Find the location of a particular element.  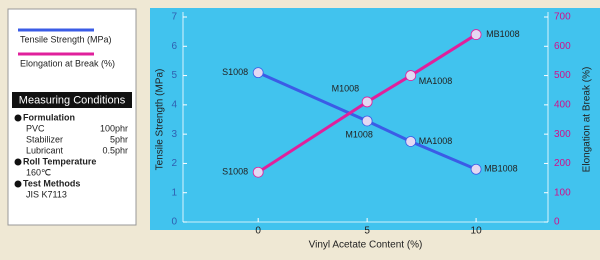

x-tick-label: 10 is located at coordinates (477, 231).